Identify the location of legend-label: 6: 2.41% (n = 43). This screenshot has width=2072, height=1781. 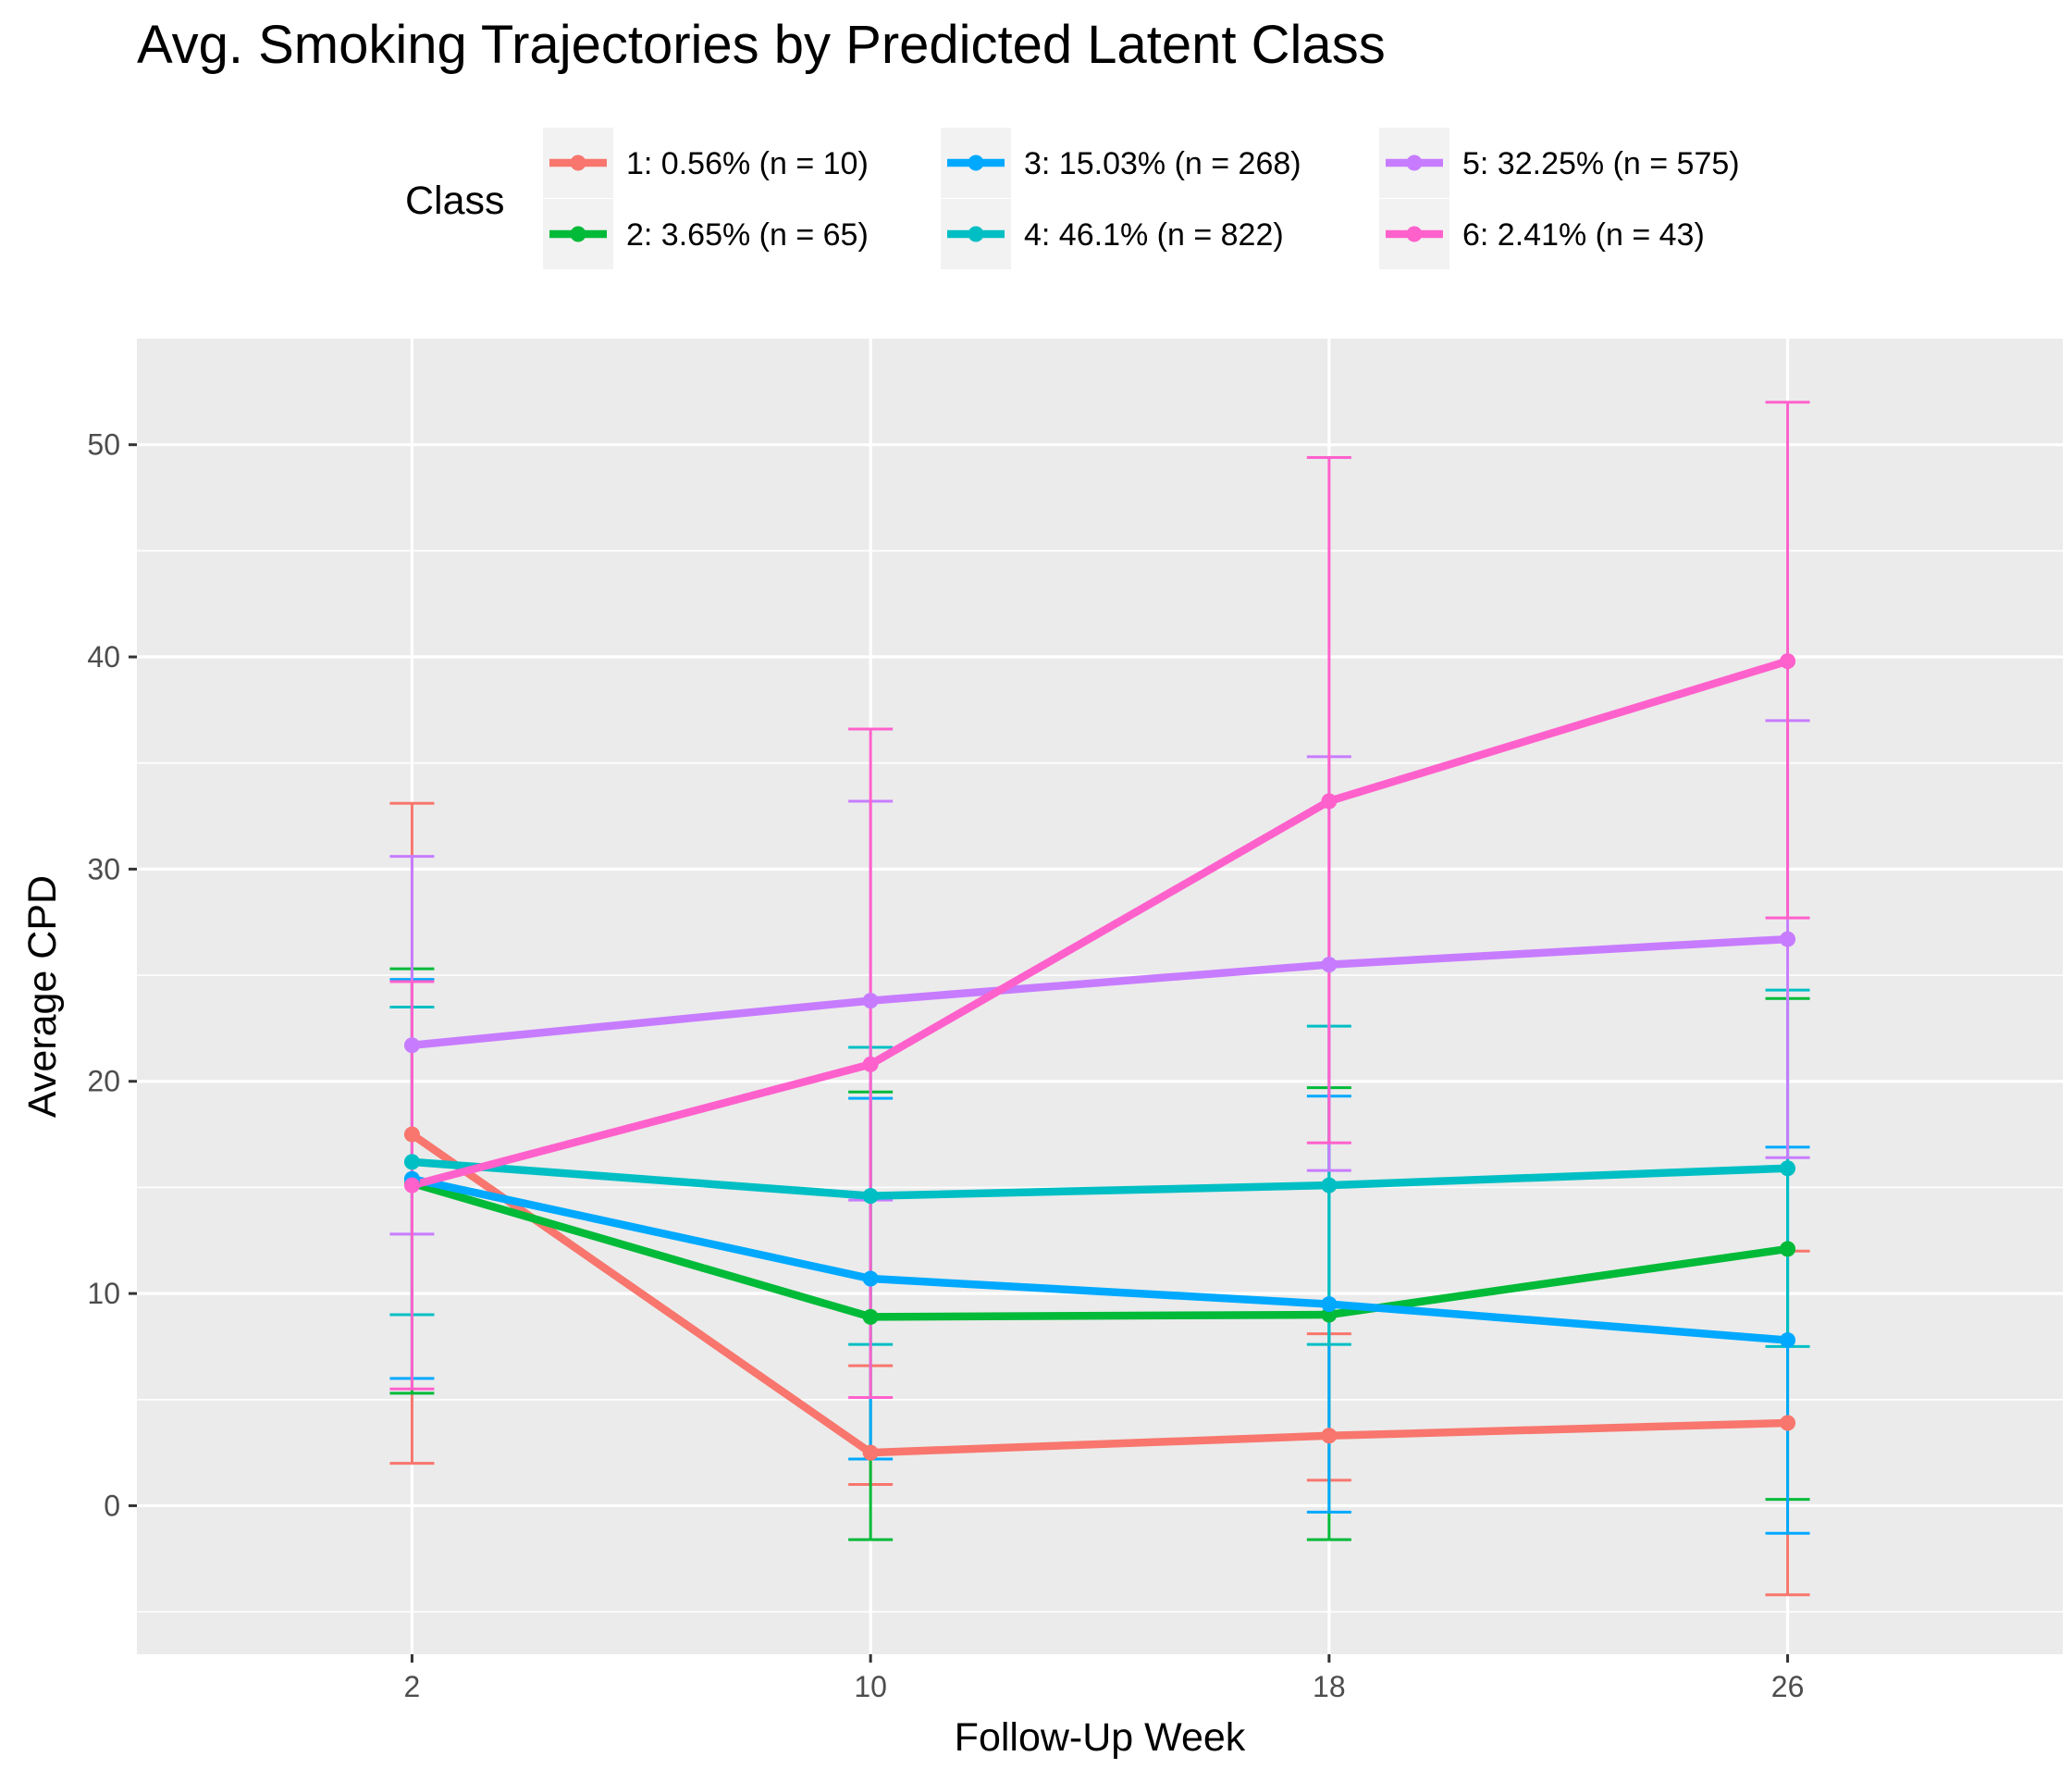
(1583, 235).